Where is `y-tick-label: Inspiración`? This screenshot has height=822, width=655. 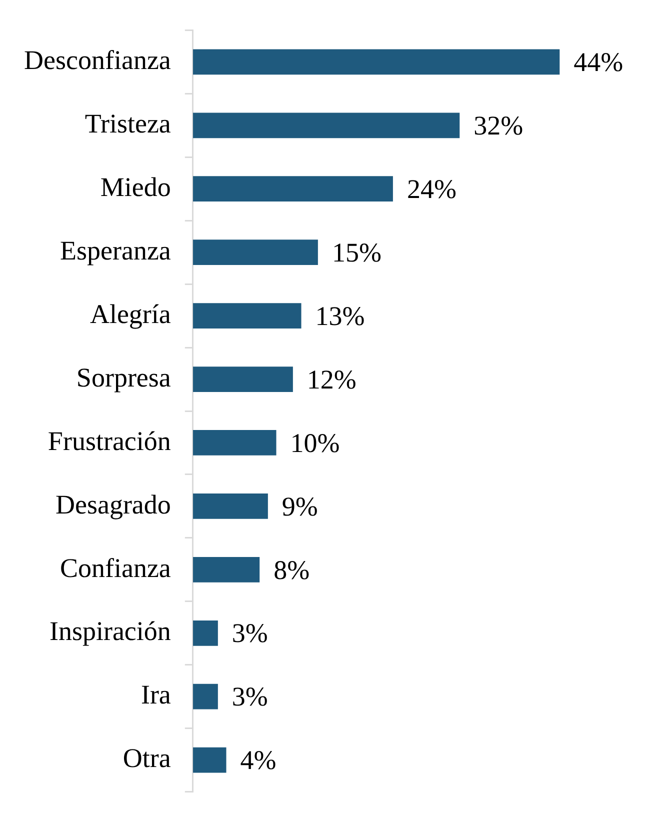
y-tick-label: Inspiración is located at coordinates (110, 631).